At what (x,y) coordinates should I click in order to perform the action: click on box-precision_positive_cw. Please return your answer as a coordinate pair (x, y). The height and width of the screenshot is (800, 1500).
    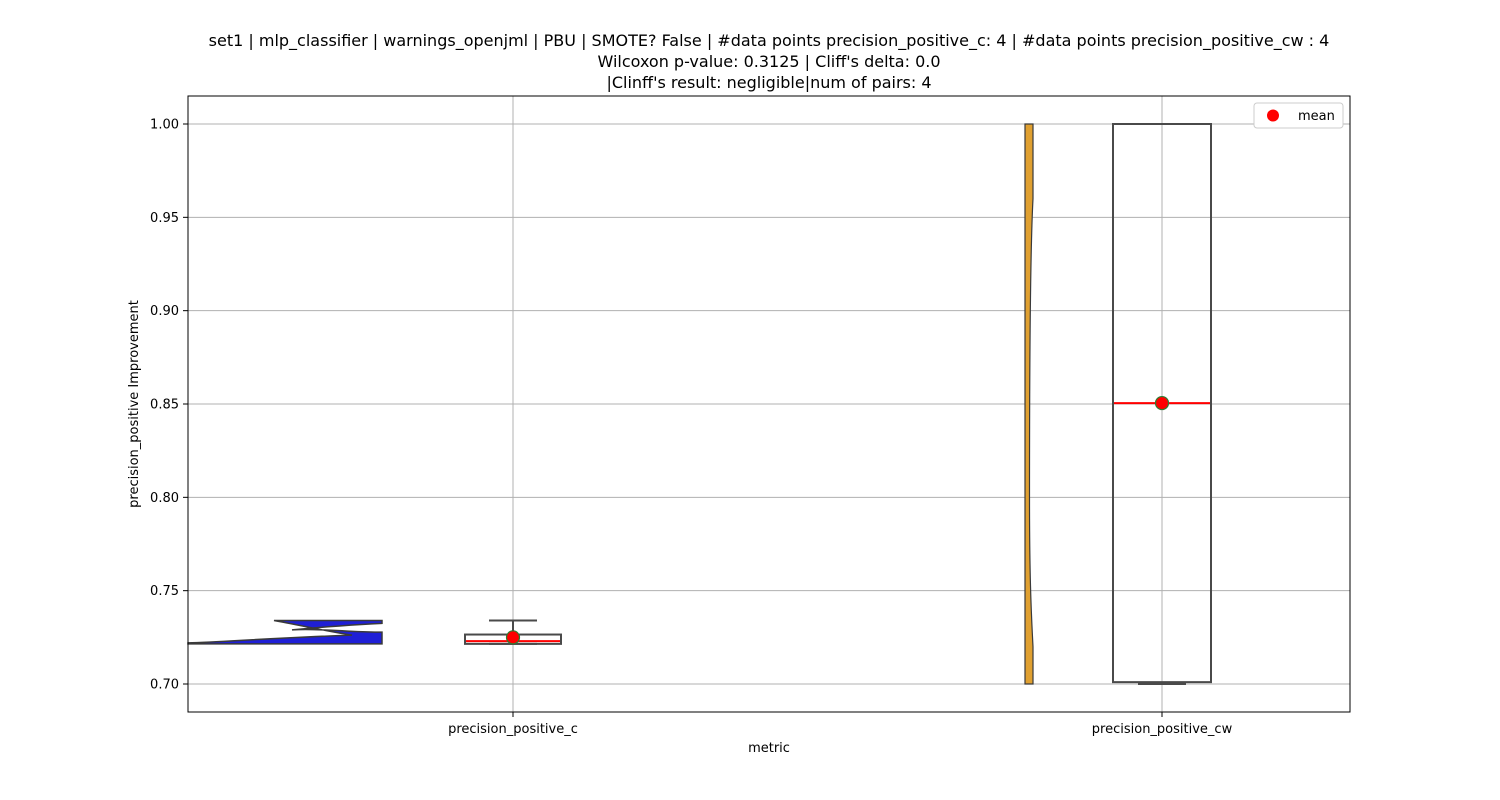
    Looking at the image, I should click on (1162, 403).